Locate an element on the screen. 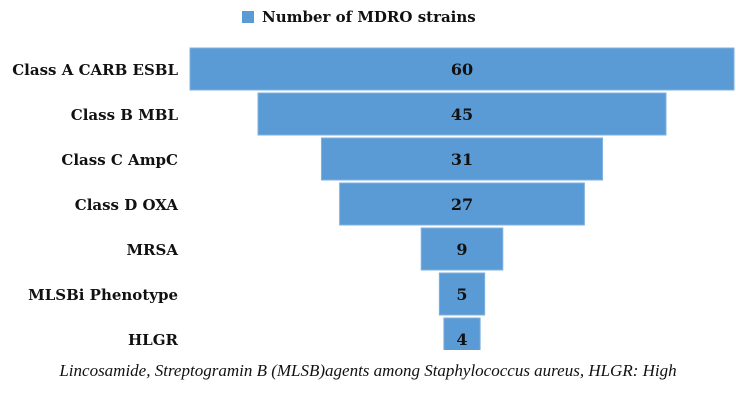 The image size is (736, 413). category-label: HLGR is located at coordinates (153, 340).